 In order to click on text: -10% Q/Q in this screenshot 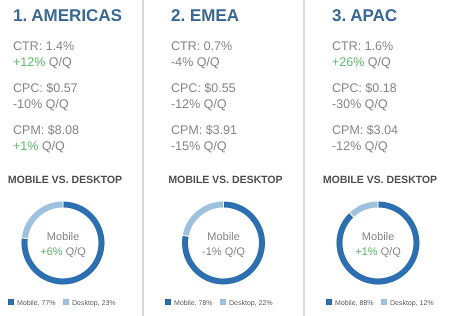, I will do `click(41, 104)`.